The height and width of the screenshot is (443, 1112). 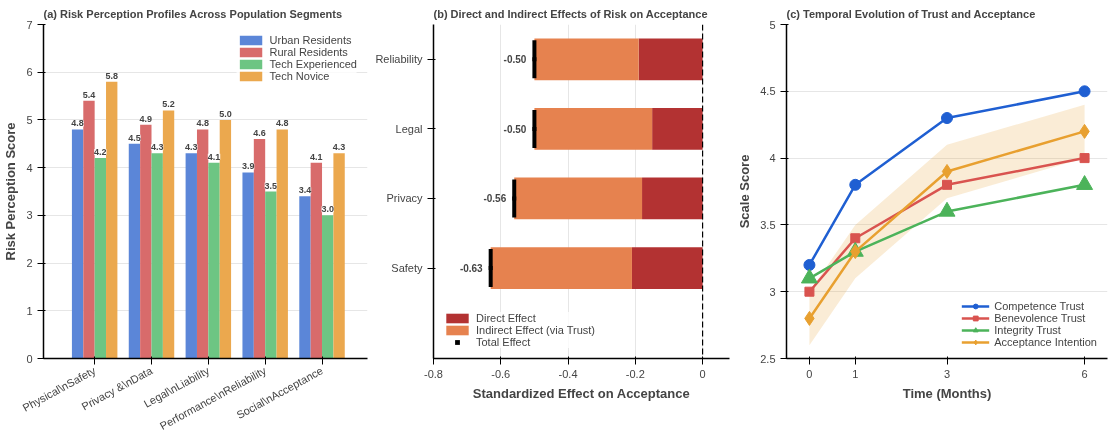 What do you see at coordinates (29, 263) in the screenshot?
I see `y-tick-label: 2` at bounding box center [29, 263].